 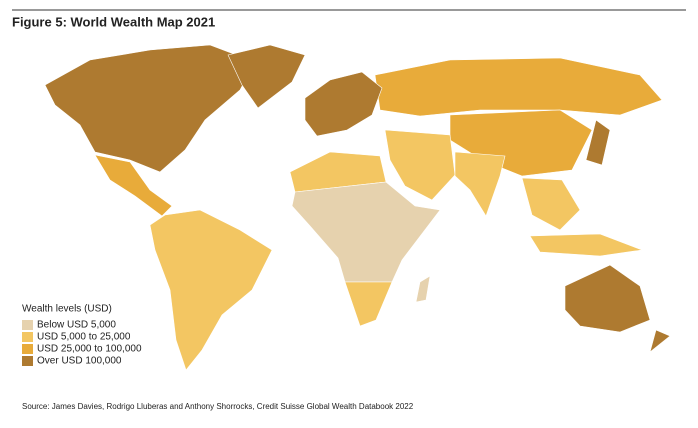 What do you see at coordinates (366, 232) in the screenshot?
I see `africa` at bounding box center [366, 232].